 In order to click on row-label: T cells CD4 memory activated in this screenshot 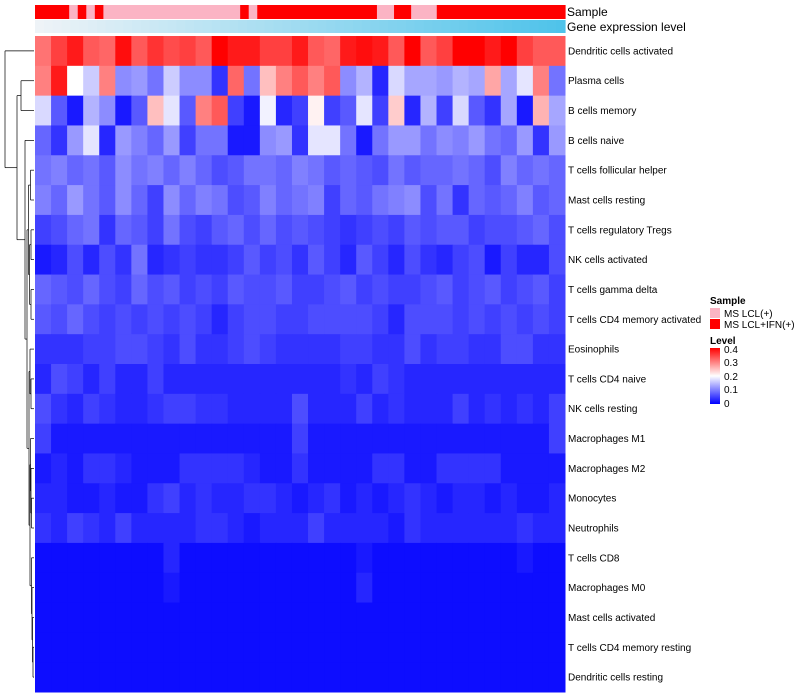, I will do `click(634, 320)`.